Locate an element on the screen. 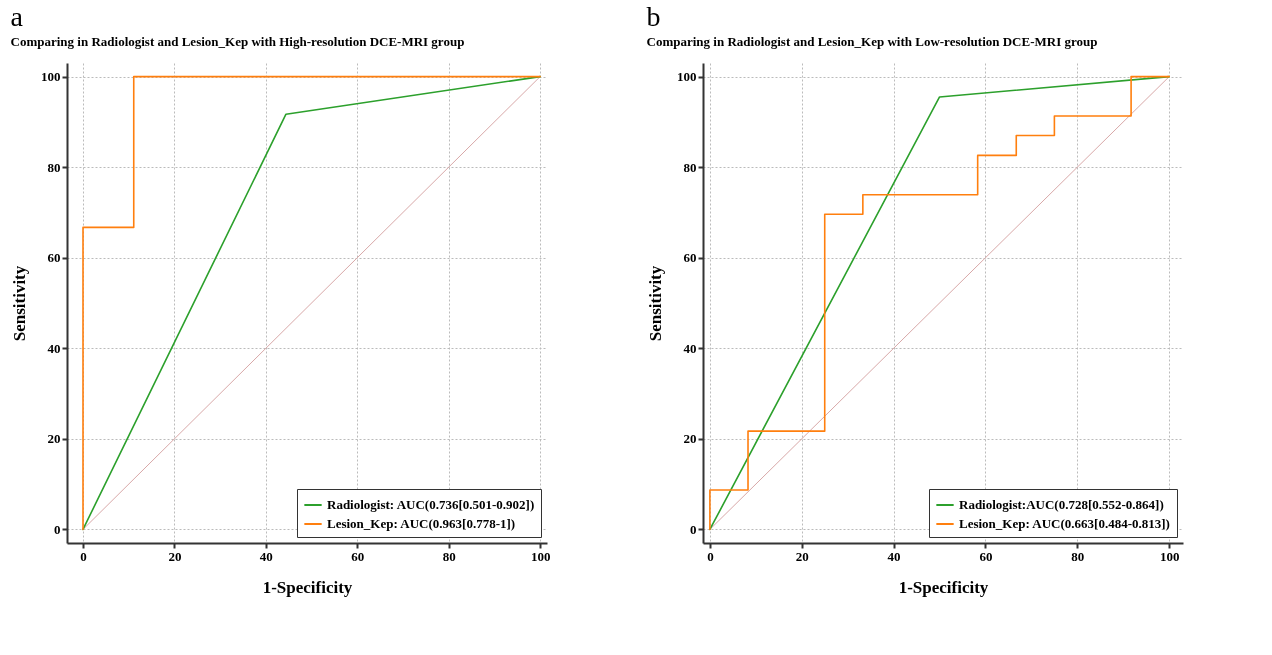  legend-label: Lesion_Kep: AUC(0.663[0.484-0.813]) is located at coordinates (1064, 523).